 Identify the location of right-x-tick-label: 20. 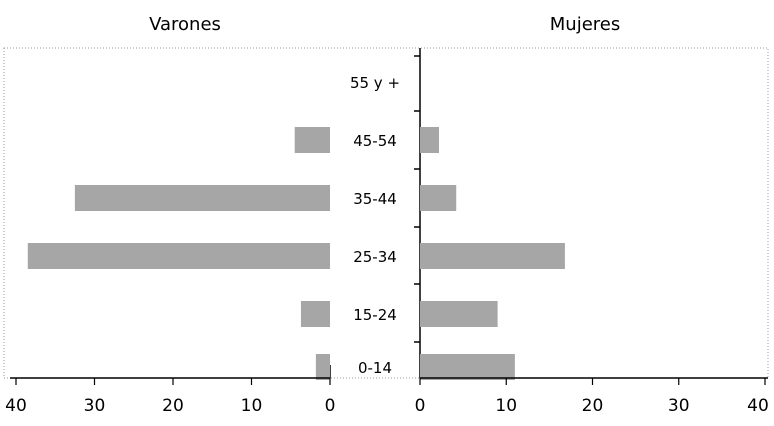
(593, 406).